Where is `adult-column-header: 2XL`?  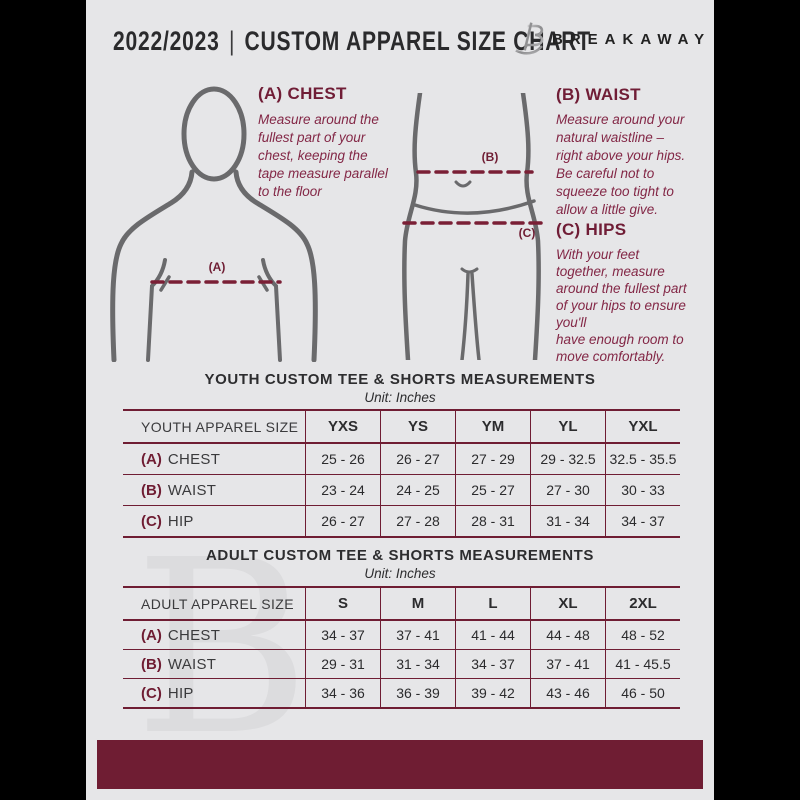 adult-column-header: 2XL is located at coordinates (642, 603).